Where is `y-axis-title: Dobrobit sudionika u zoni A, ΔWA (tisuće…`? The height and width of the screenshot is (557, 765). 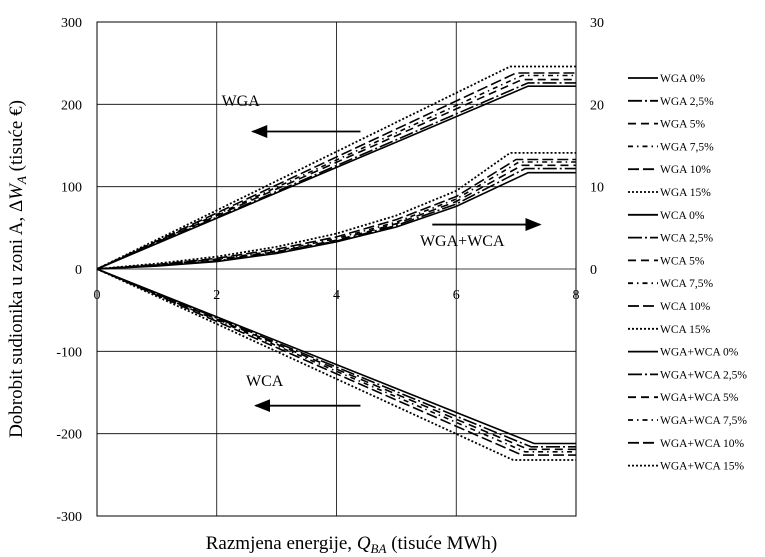 y-axis-title: Dobrobit sudionika u zoni A, ΔWA (tisuće… is located at coordinates (17, 269).